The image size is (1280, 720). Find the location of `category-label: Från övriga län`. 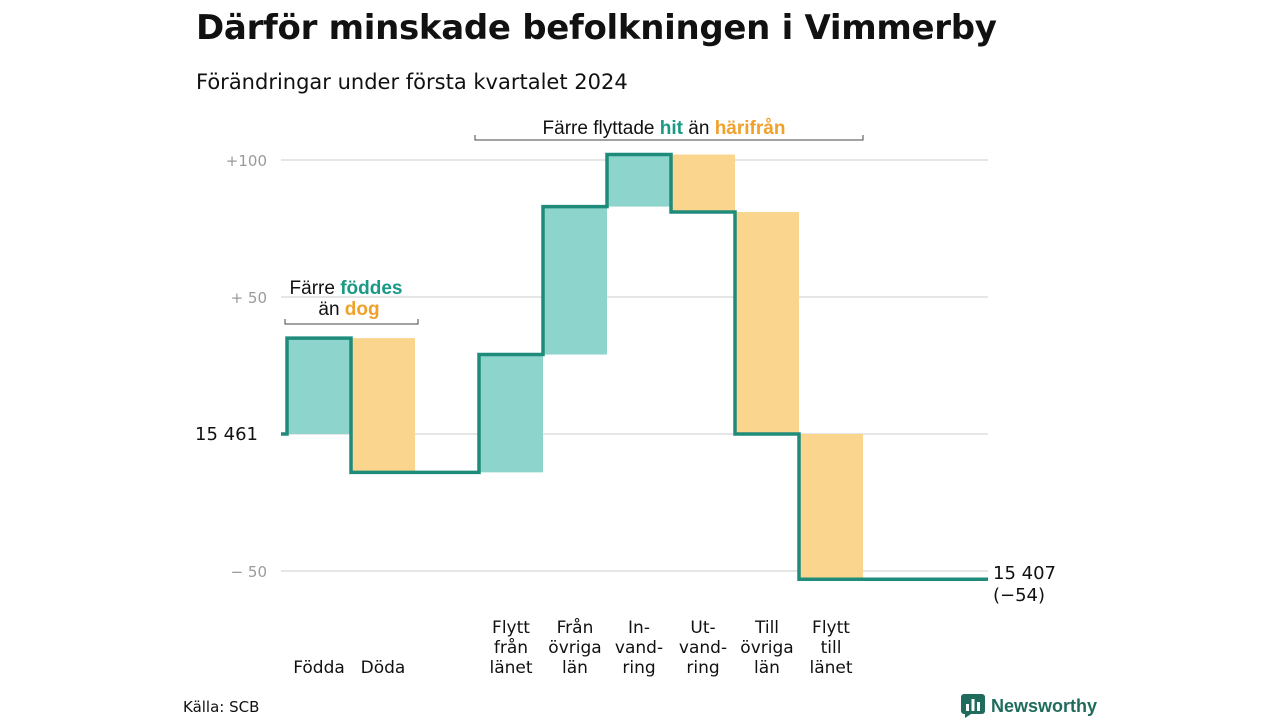

category-label: Från övriga län is located at coordinates (574, 647).